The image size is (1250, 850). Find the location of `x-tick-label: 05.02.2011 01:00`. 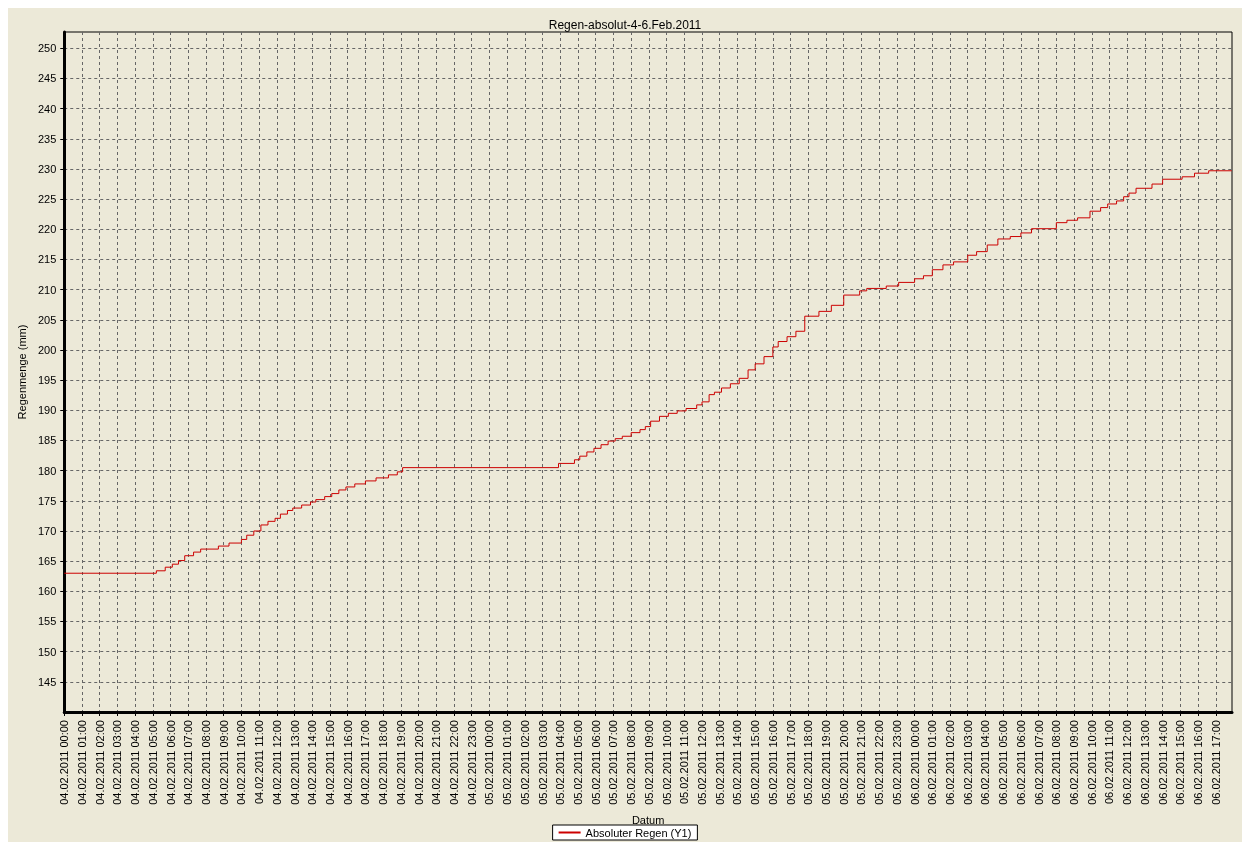

x-tick-label: 05.02.2011 01:00 is located at coordinates (507, 762).